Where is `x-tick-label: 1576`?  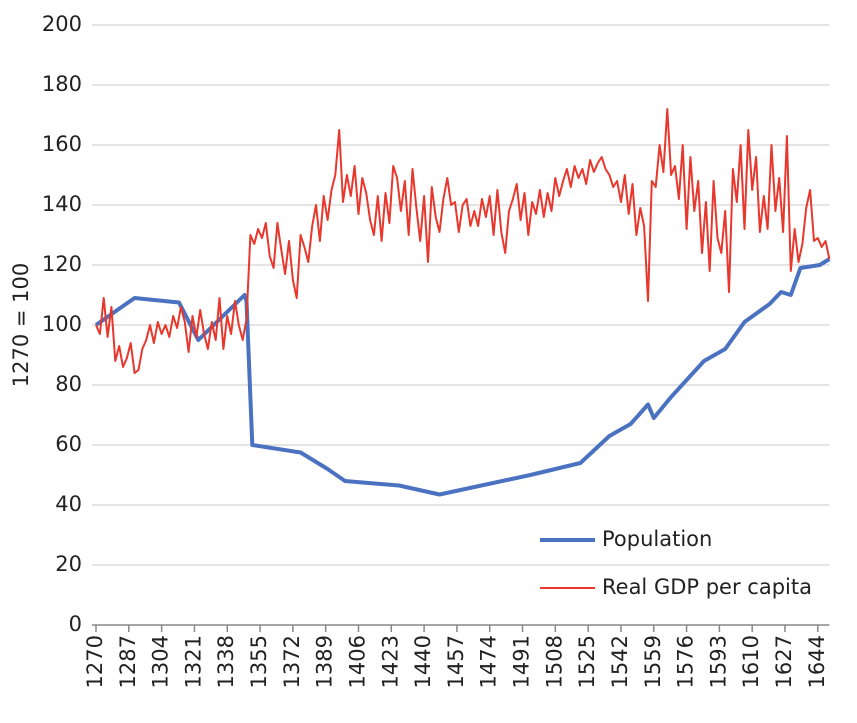 x-tick-label: 1576 is located at coordinates (686, 661).